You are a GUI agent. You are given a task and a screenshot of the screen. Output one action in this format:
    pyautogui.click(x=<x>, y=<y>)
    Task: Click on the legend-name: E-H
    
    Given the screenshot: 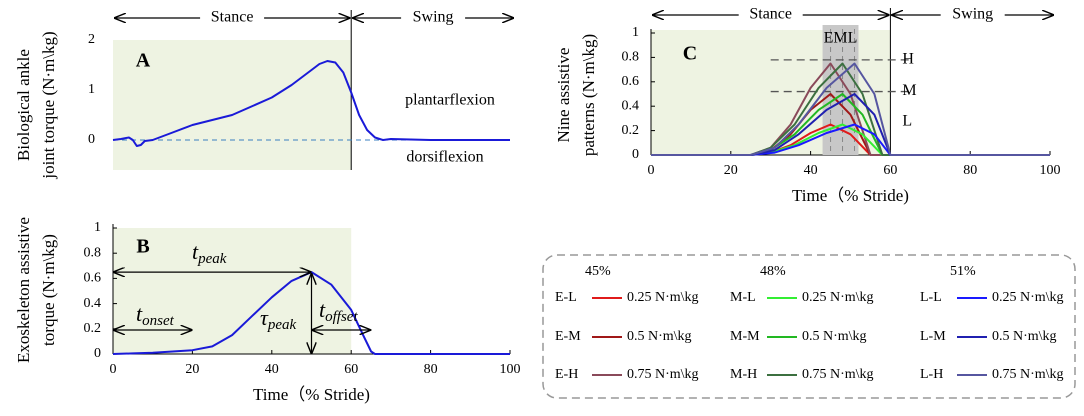 What is the action you would take?
    pyautogui.click(x=566, y=374)
    